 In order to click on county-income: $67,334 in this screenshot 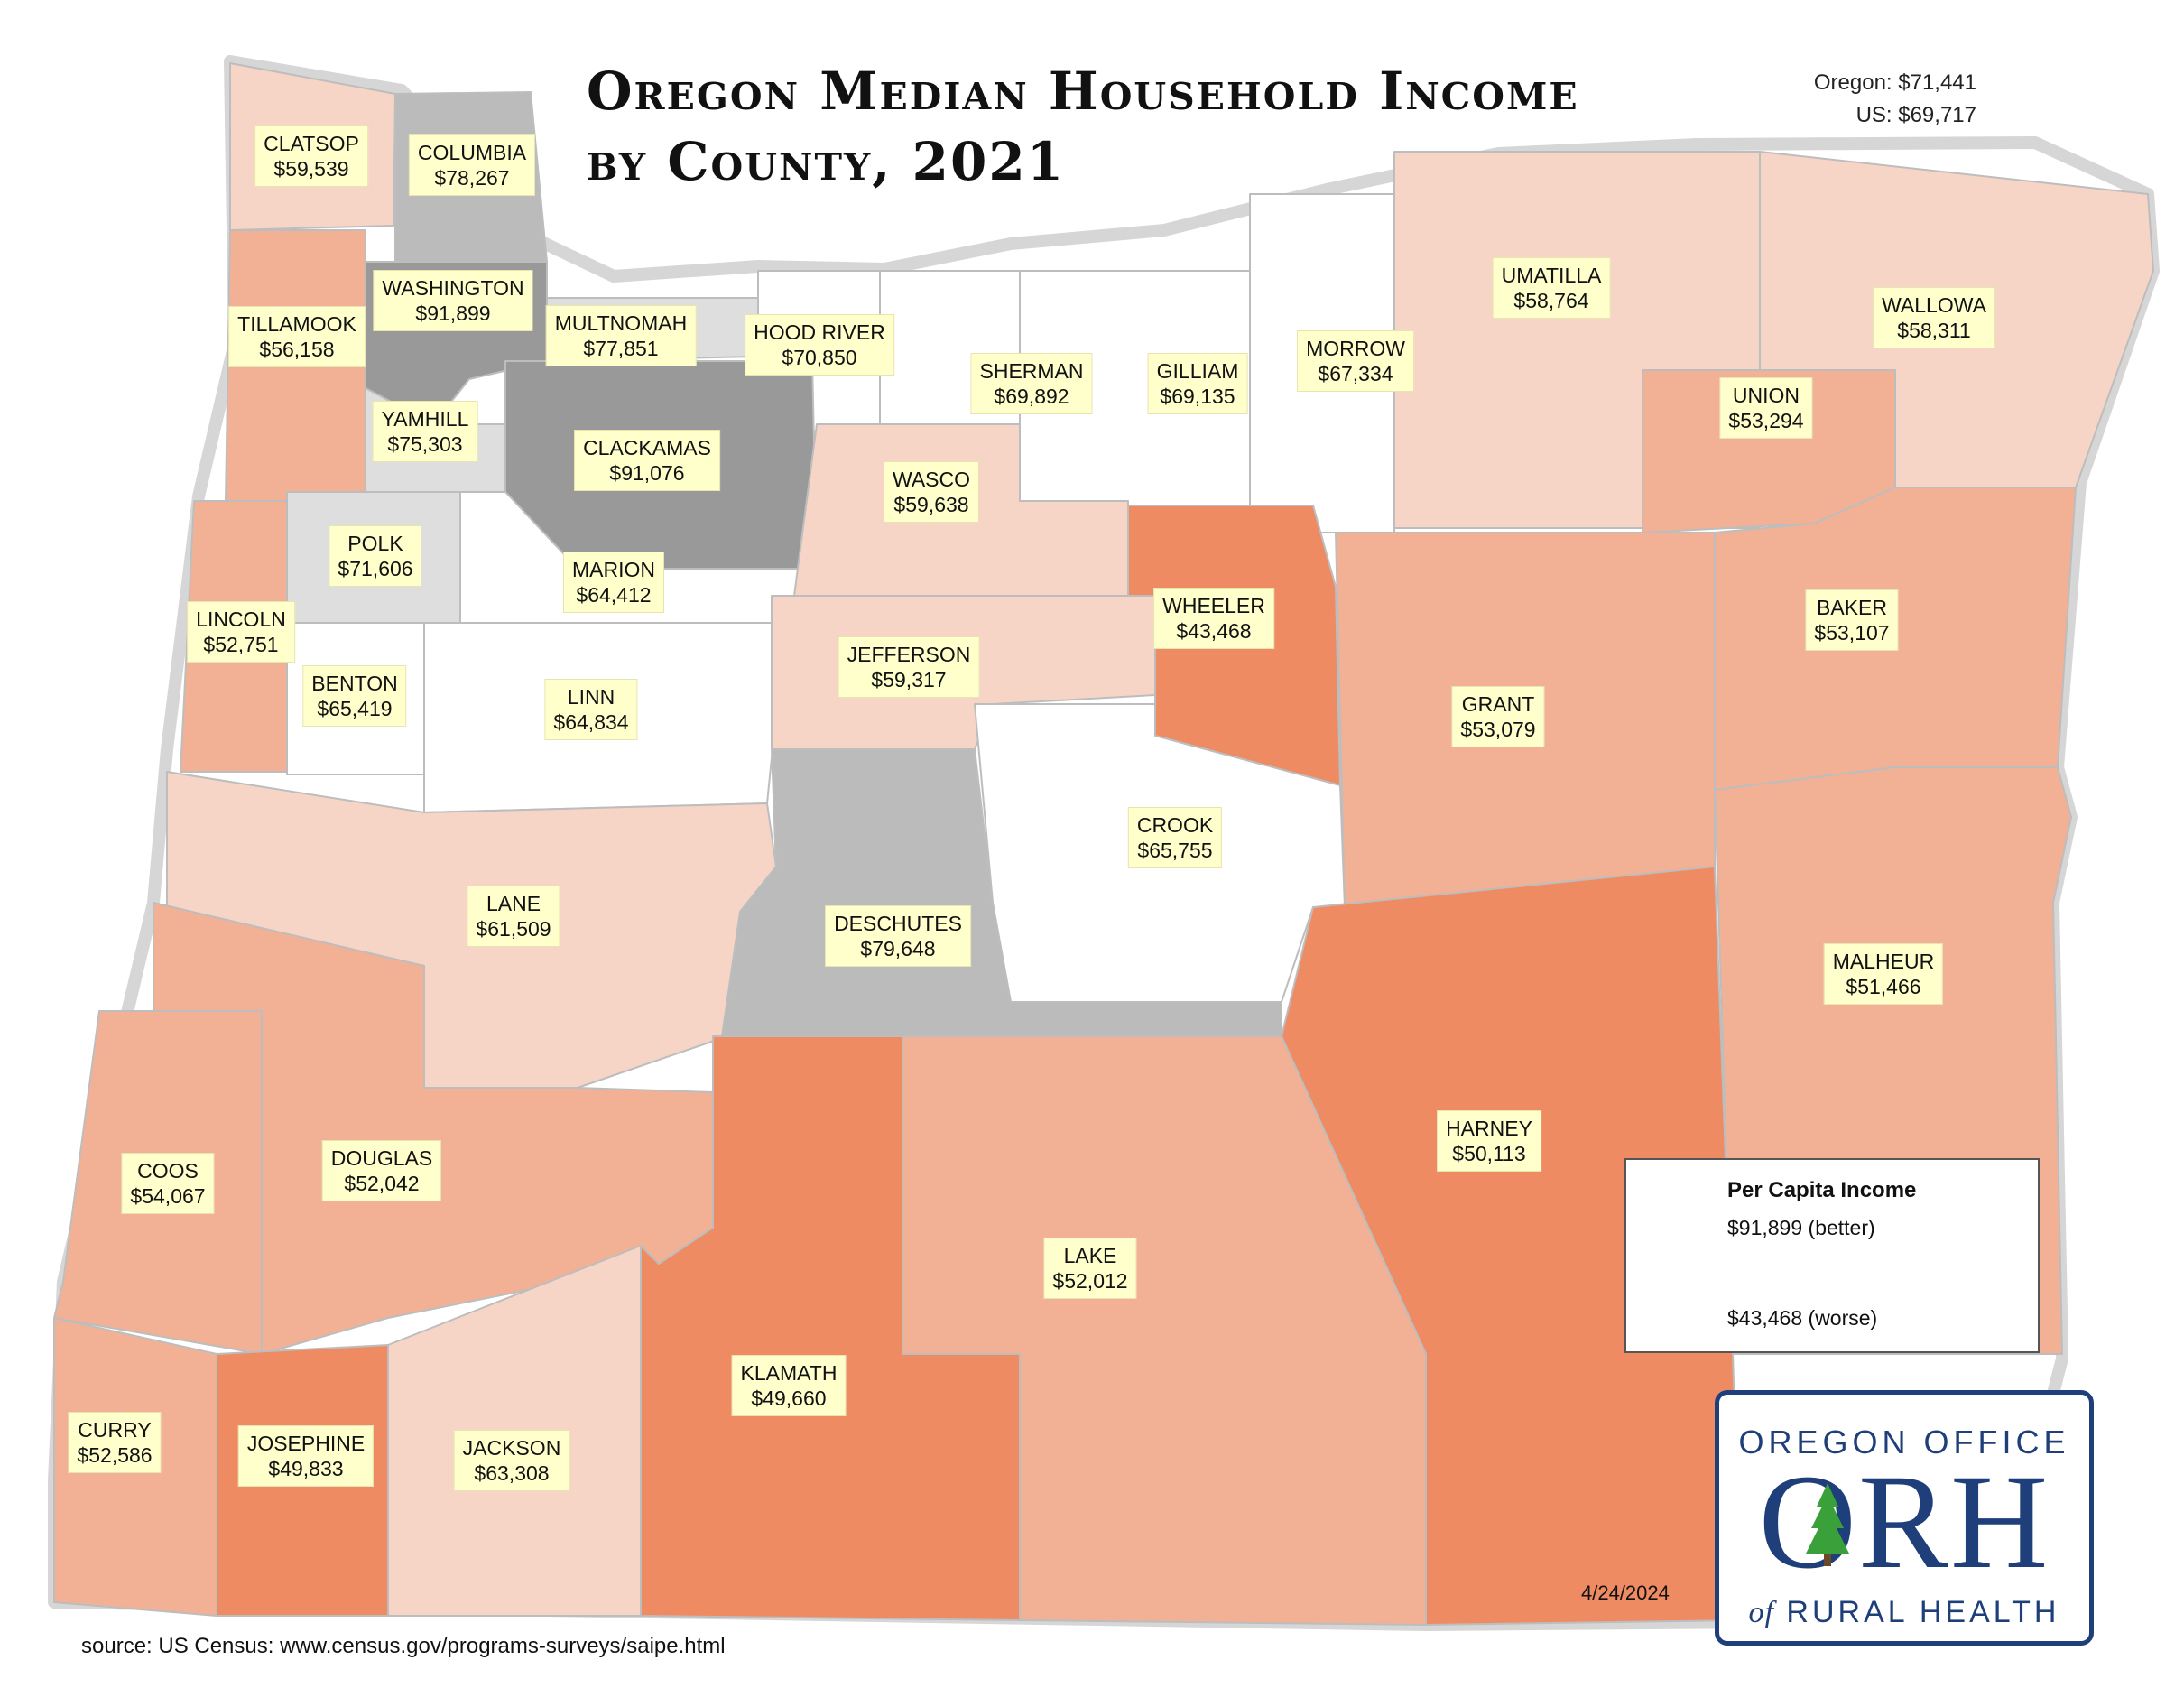, I will do `click(1355, 374)`.